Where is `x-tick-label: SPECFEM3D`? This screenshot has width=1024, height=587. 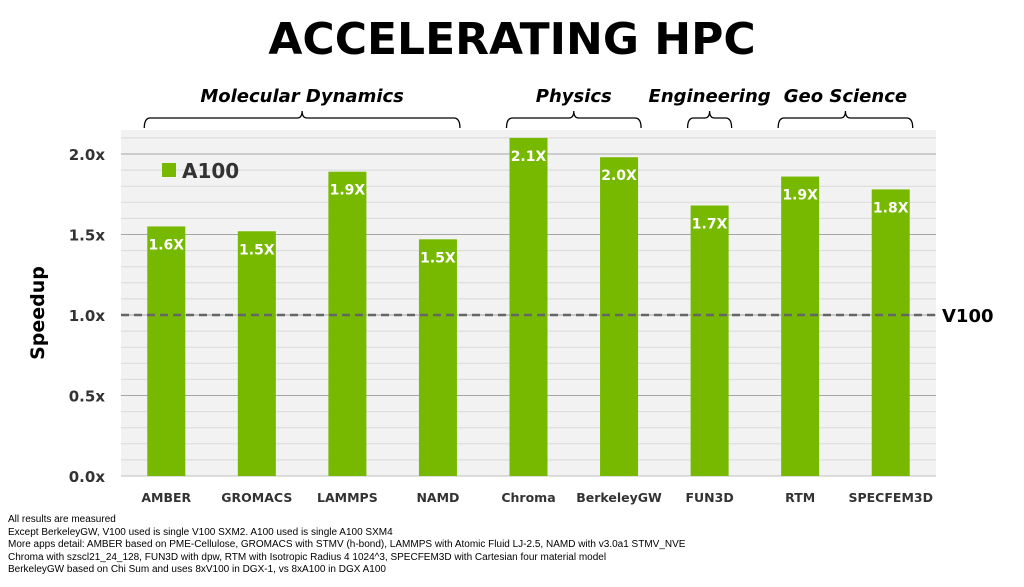 x-tick-label: SPECFEM3D is located at coordinates (890, 497).